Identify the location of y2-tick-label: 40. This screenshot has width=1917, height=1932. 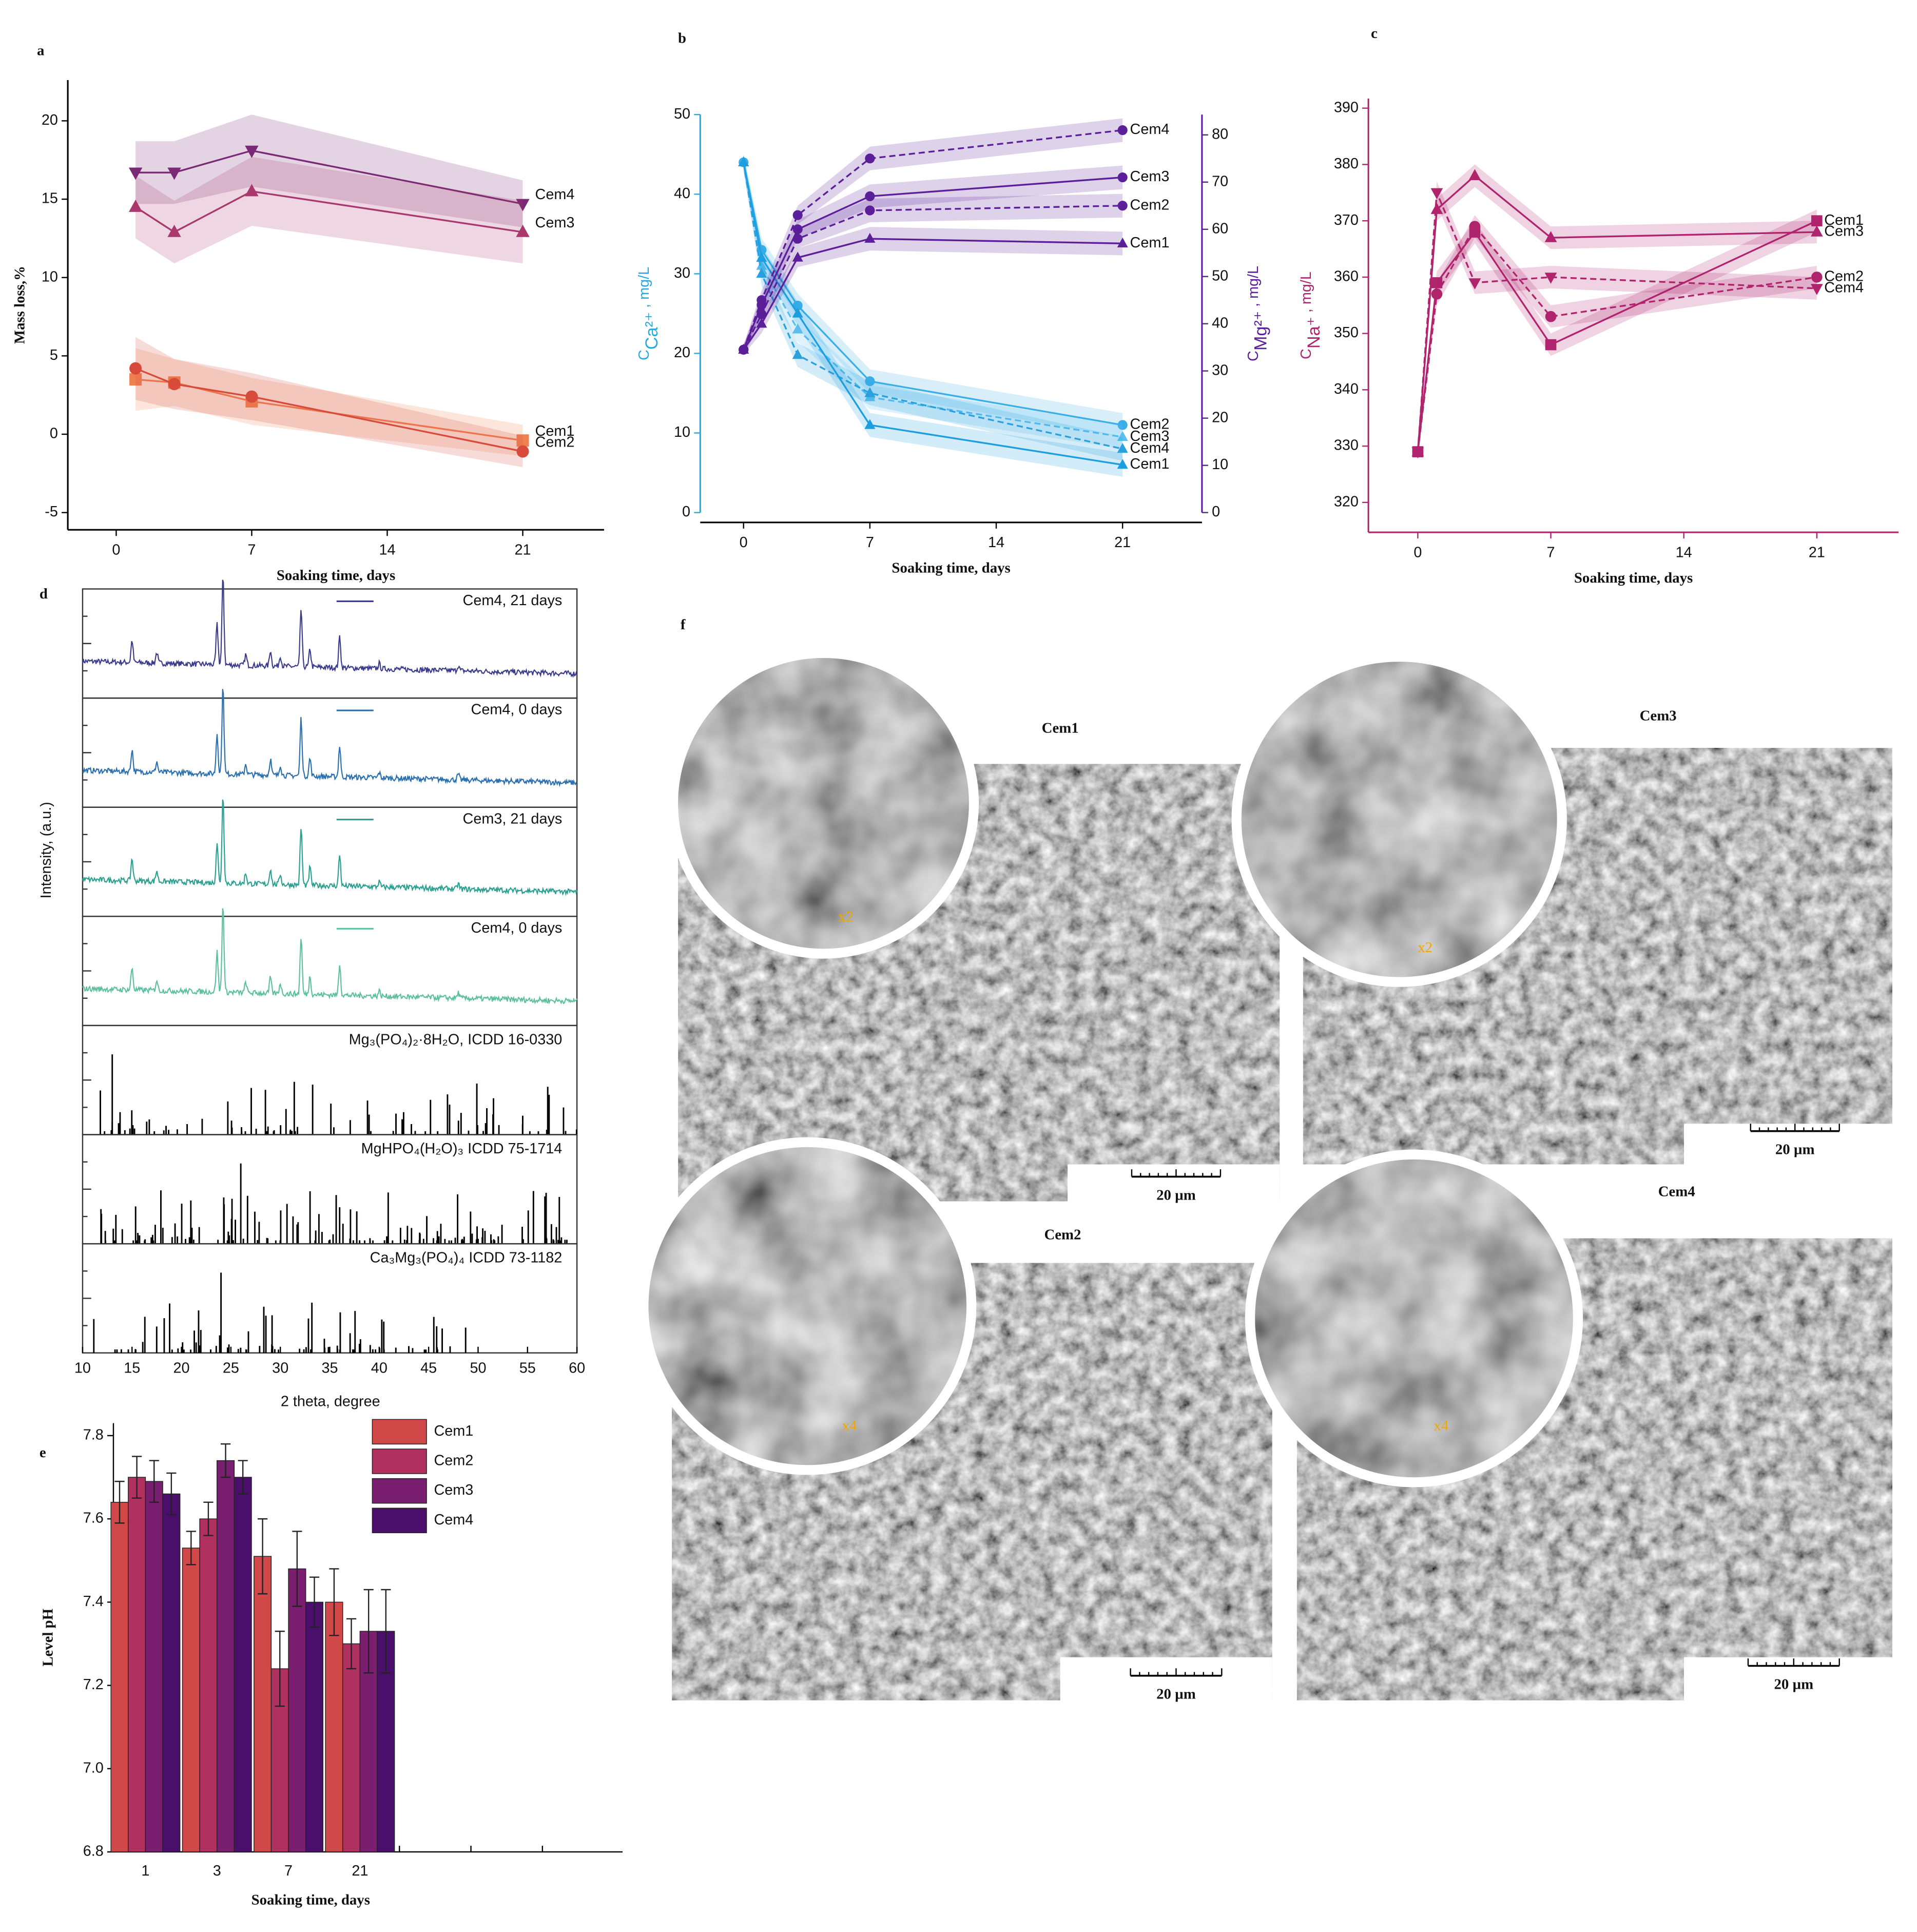
(1220, 323).